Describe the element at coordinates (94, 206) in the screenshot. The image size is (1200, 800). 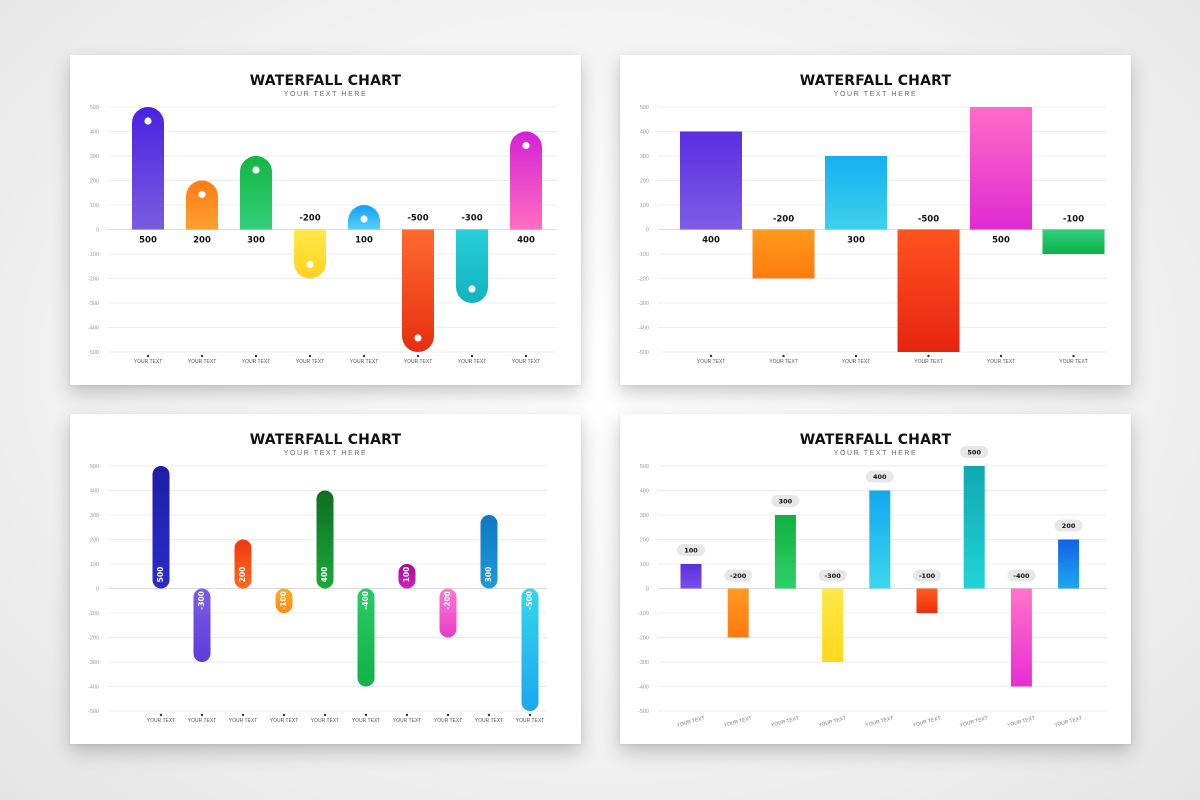
I see `y-tick-label: 100` at that location.